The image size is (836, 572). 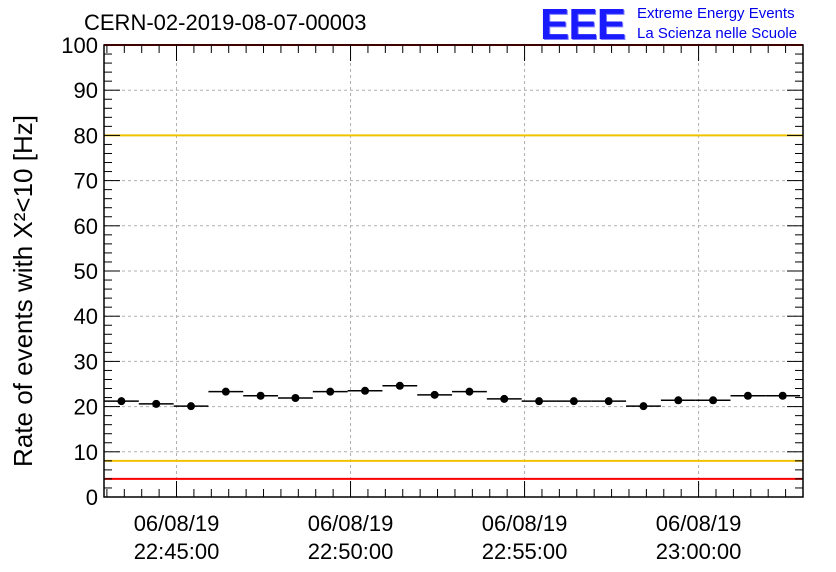 I want to click on eee-logo-mark: EEE, so click(x=583, y=24).